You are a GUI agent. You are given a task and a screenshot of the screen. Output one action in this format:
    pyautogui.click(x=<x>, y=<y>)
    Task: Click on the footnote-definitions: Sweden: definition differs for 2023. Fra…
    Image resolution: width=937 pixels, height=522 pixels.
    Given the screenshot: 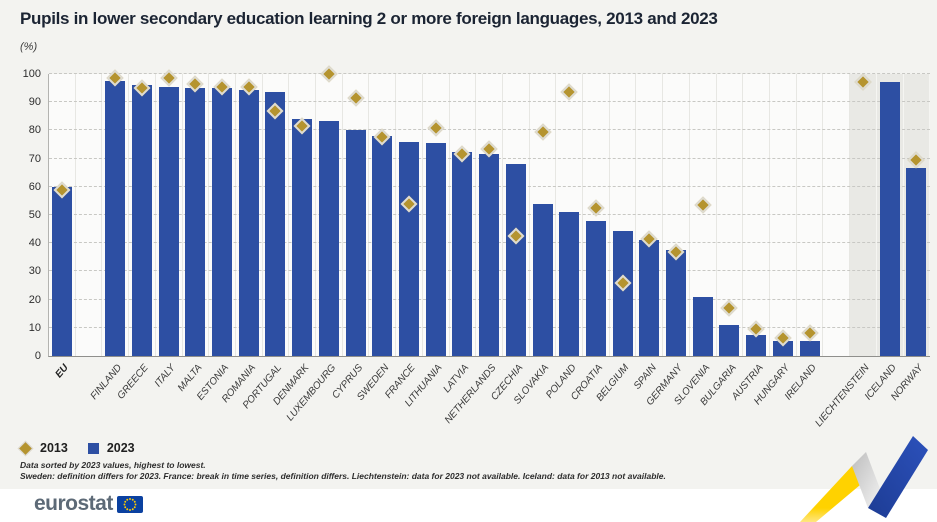 What is the action you would take?
    pyautogui.click(x=343, y=476)
    